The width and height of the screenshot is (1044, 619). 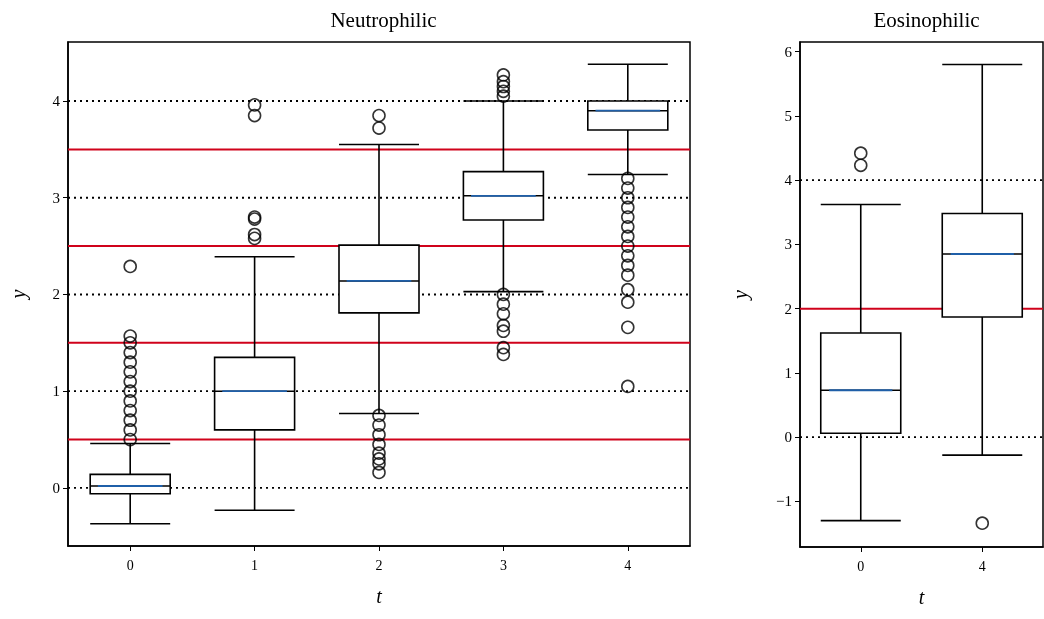 I want to click on x-tick-label: 1, so click(x=255, y=565).